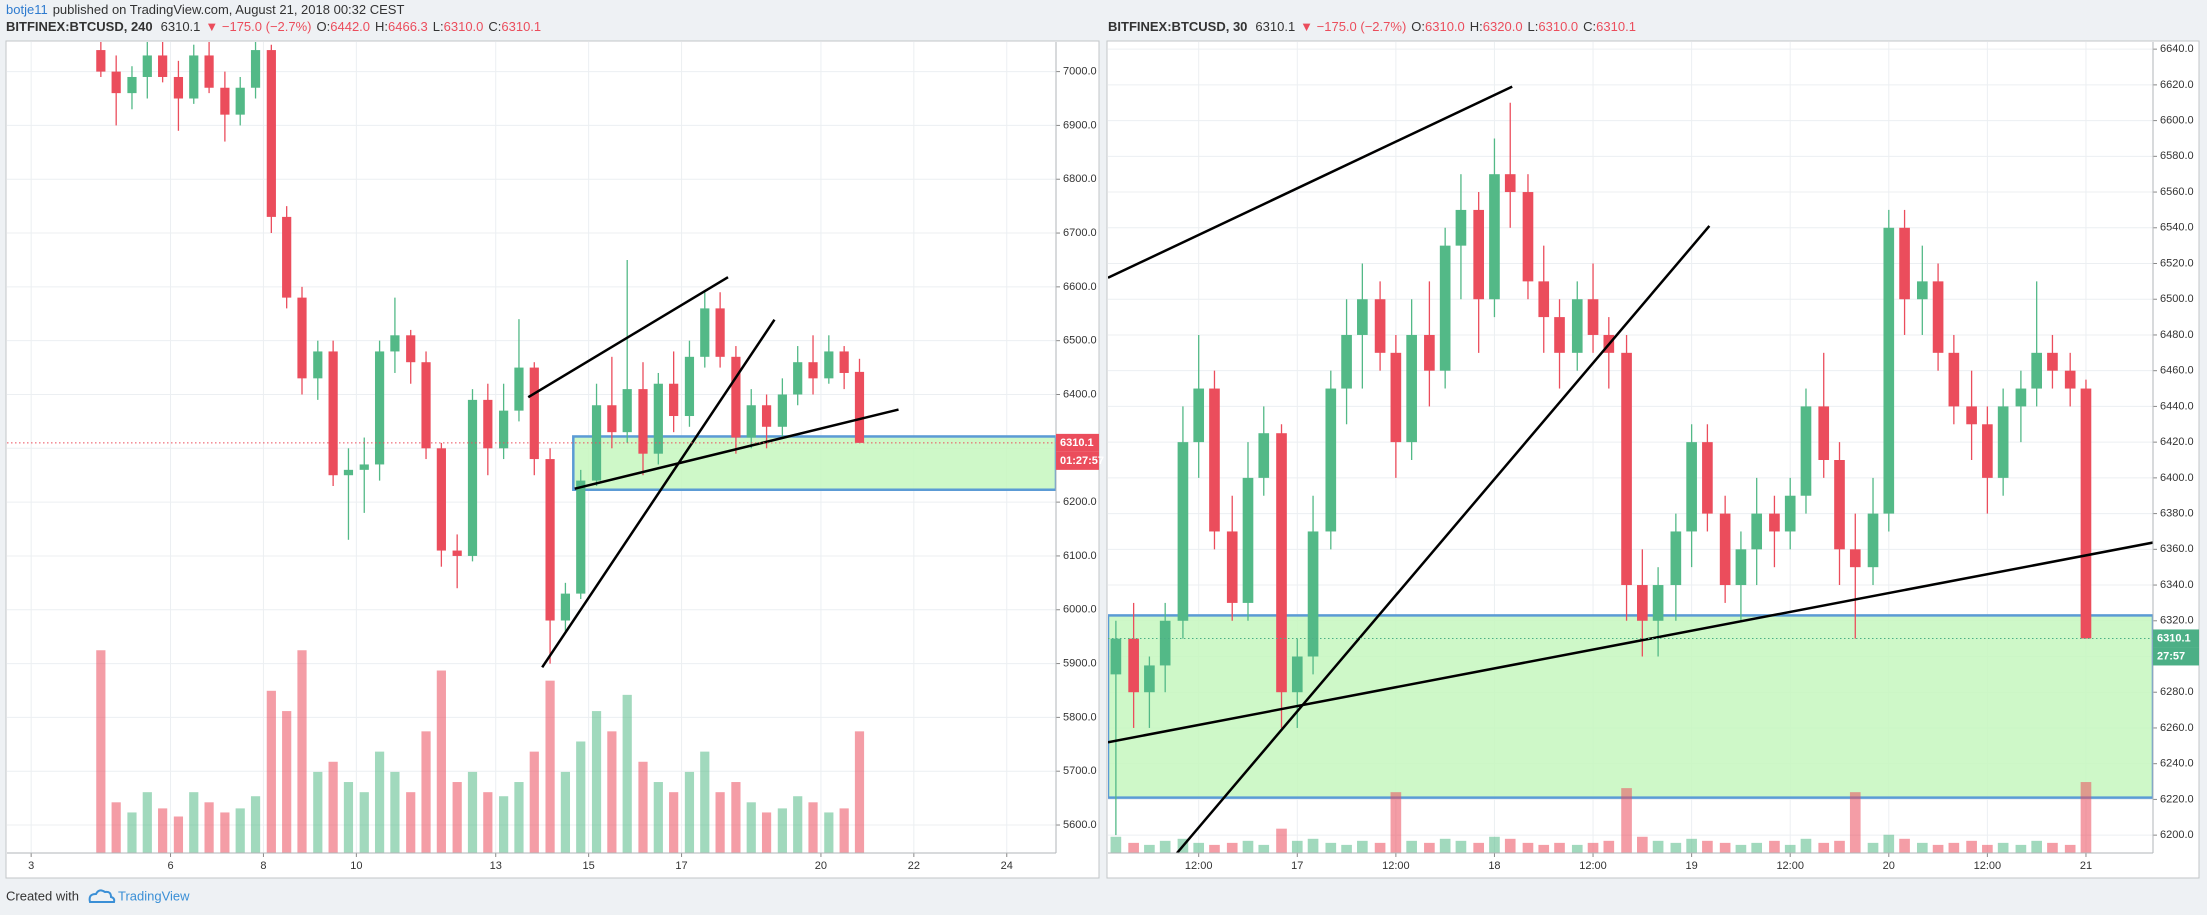 The height and width of the screenshot is (915, 2207). What do you see at coordinates (1589, 26) in the screenshot?
I see `ohlc-label: C:` at bounding box center [1589, 26].